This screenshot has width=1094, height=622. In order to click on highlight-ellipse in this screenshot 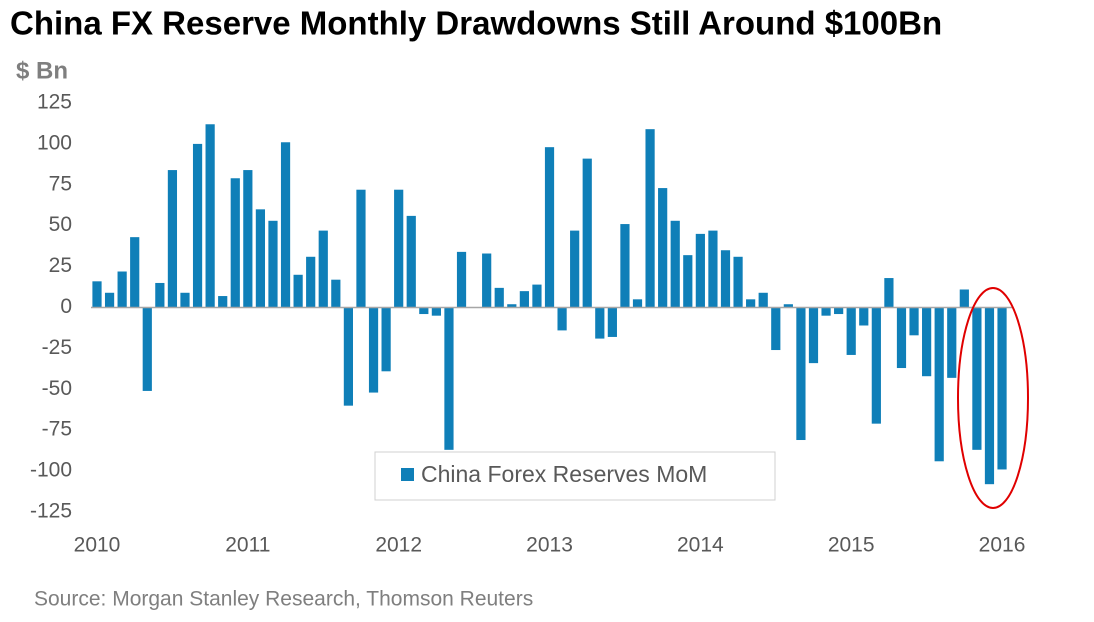, I will do `click(993, 398)`.